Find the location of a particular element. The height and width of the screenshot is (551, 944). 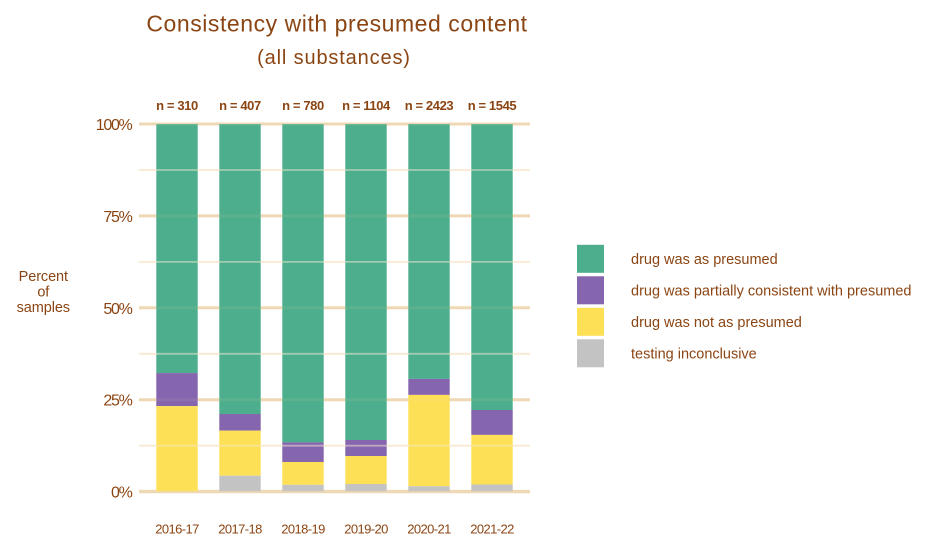

svg-text: n = 1545 is located at coordinates (492, 105).